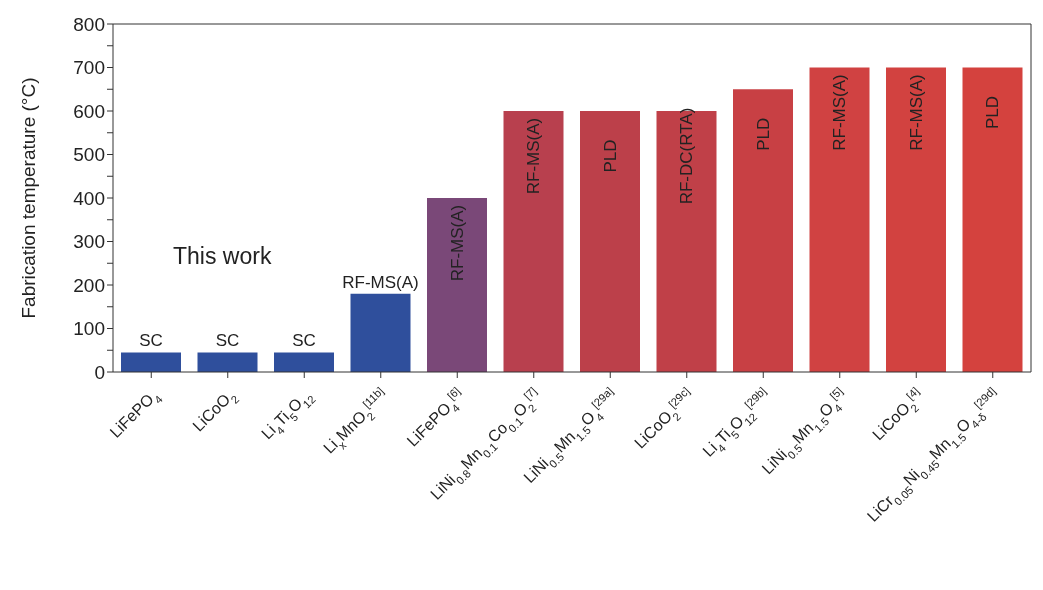  I want to click on annotation: RF-DC(RTA), so click(686, 156).